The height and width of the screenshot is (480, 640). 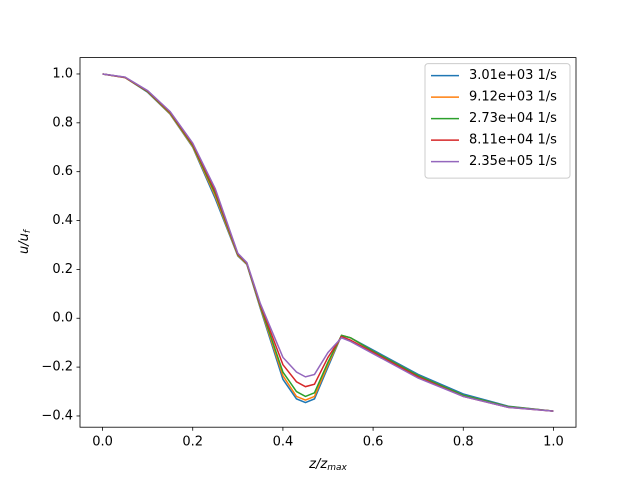 I want to click on y-tick-label: 0.4, so click(x=62, y=220).